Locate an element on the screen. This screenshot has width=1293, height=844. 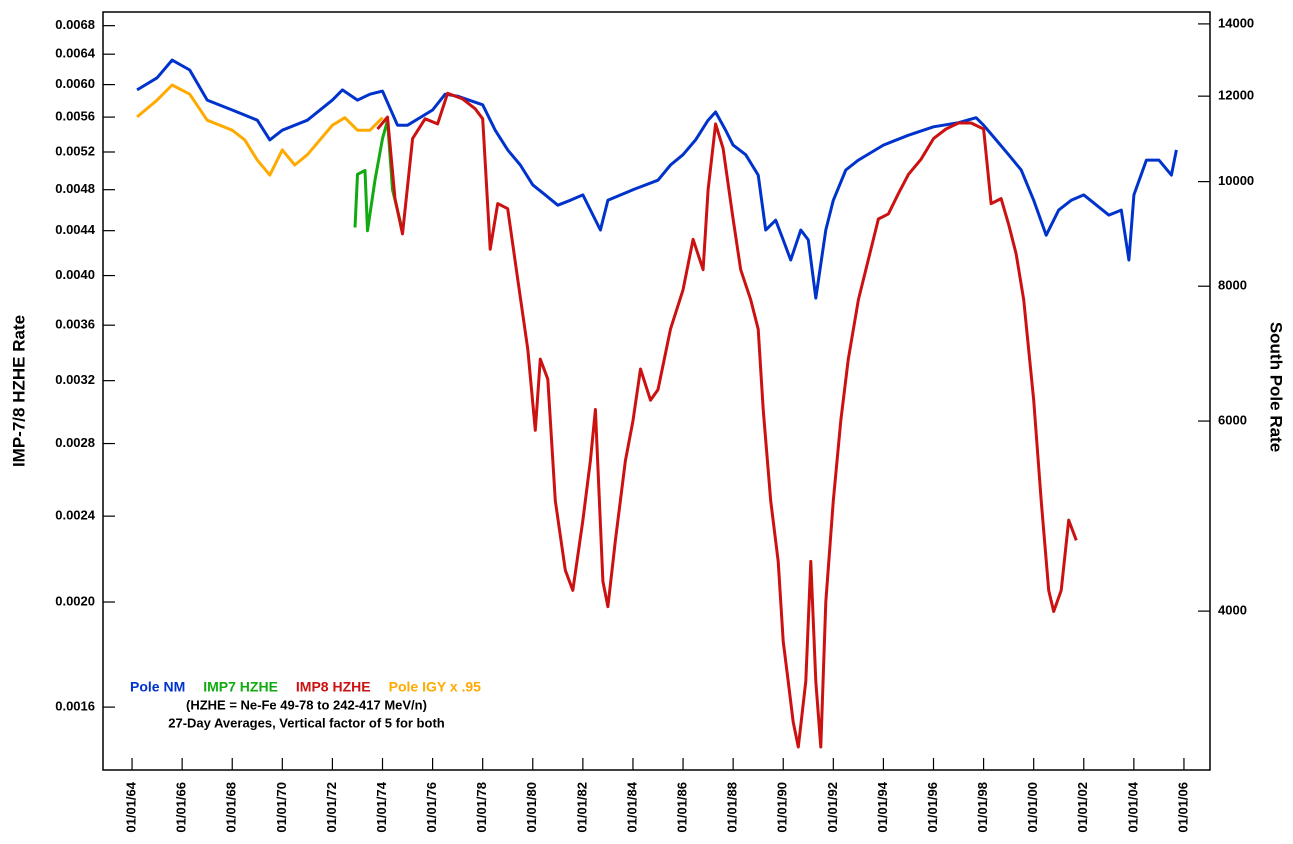
x-tick-label: 01/01/06 is located at coordinates (1182, 807).